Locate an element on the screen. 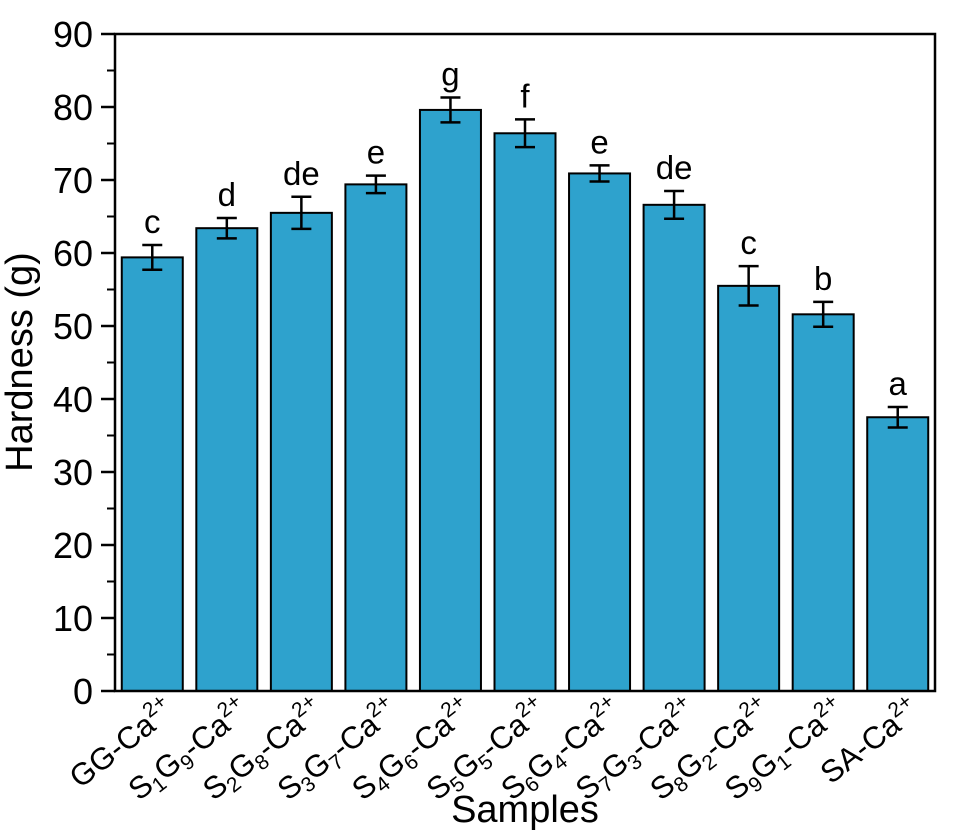  y-tick-label: 10 is located at coordinates (73, 618).